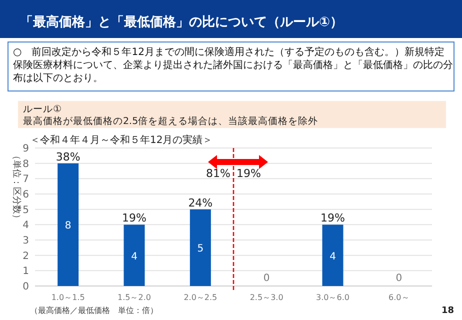  What do you see at coordinates (182, 22) in the screenshot?
I see `chart-title: 「最高価格」と「最低価格」の比について（ルール①）` at bounding box center [182, 22].